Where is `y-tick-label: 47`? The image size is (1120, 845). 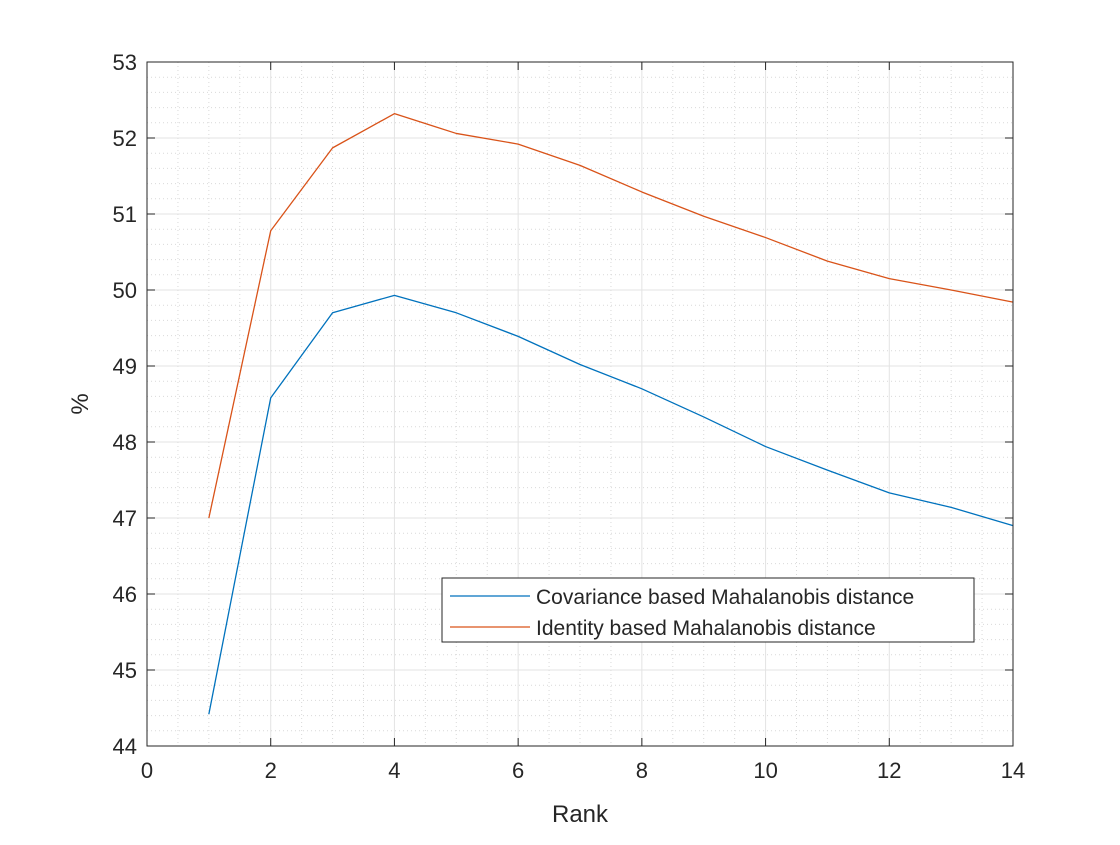
y-tick-label: 47 is located at coordinates (125, 518).